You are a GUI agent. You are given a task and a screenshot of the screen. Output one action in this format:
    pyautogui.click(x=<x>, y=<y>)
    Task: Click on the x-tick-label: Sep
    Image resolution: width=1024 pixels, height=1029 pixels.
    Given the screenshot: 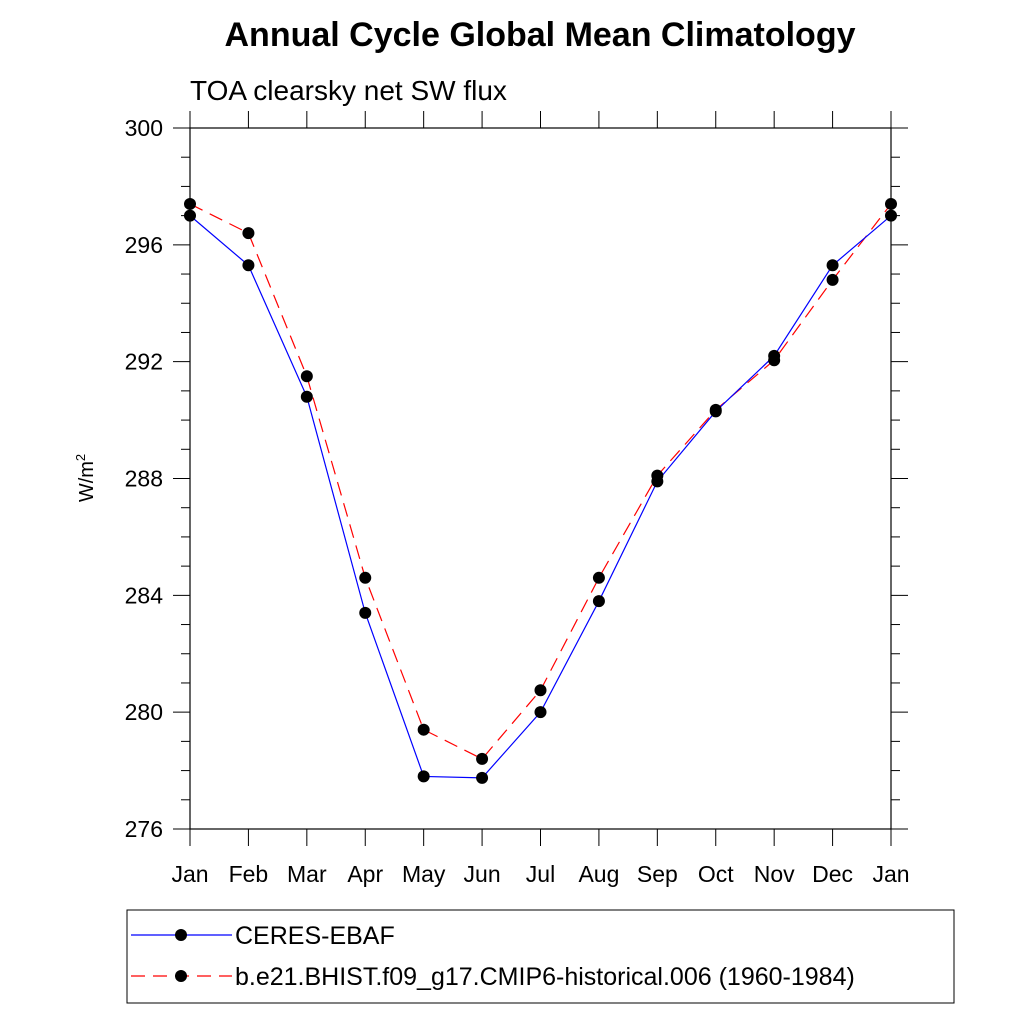 What is the action you would take?
    pyautogui.click(x=657, y=874)
    